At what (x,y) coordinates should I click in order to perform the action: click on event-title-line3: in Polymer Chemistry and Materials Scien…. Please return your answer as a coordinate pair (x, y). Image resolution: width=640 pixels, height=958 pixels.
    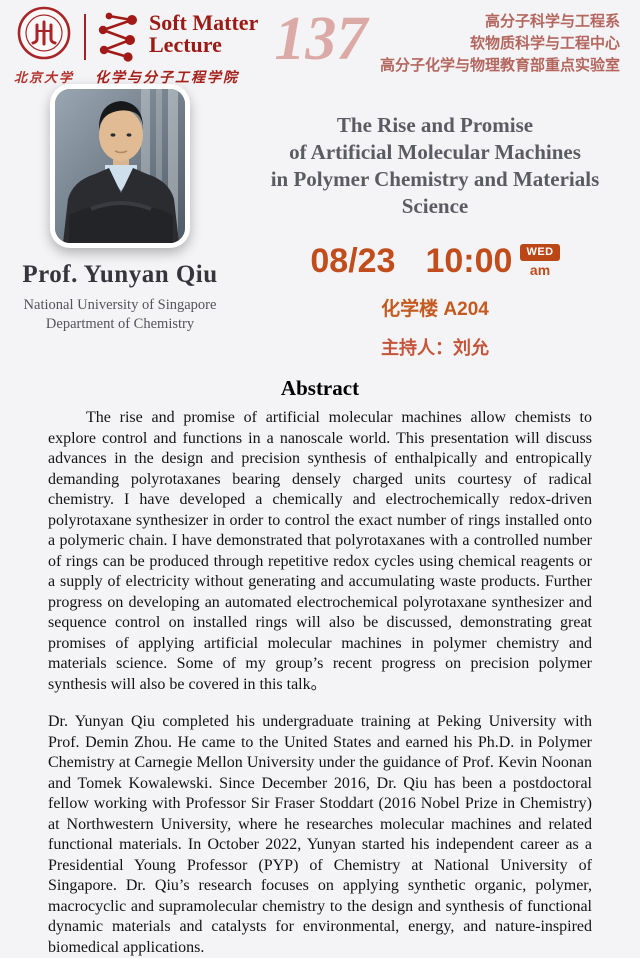
    Looking at the image, I should click on (435, 192).